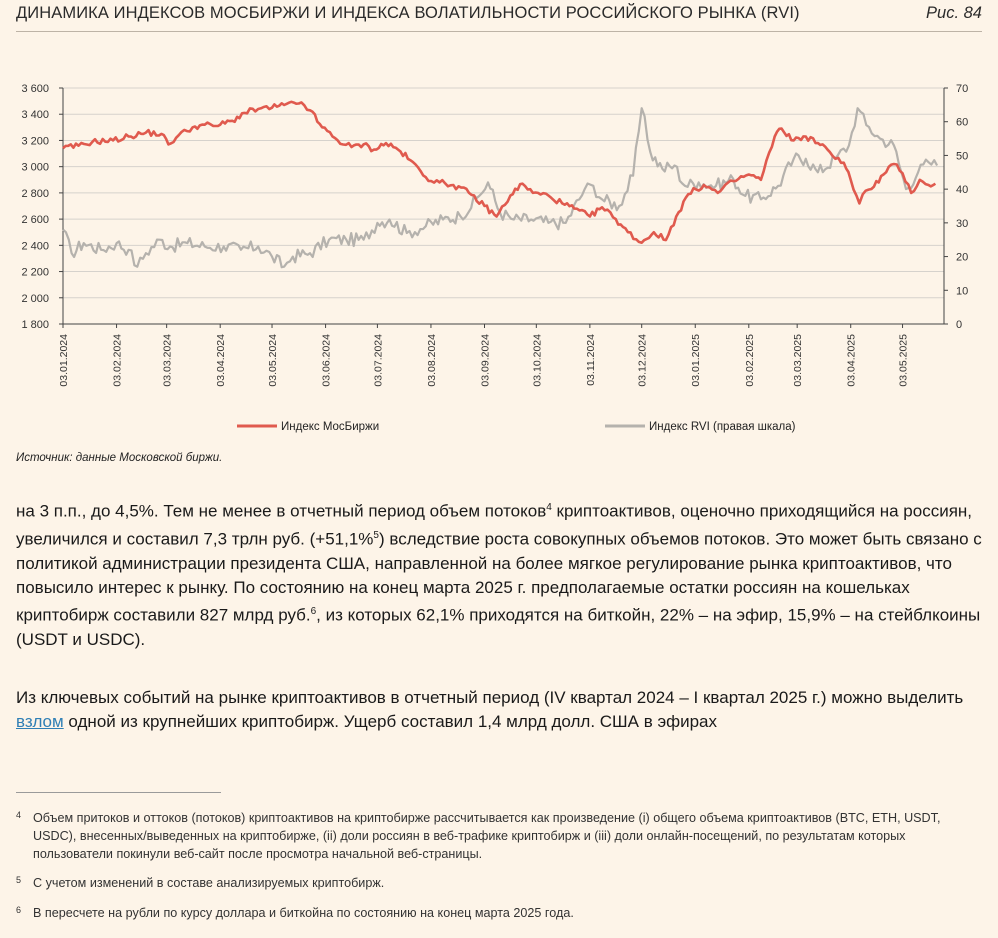  What do you see at coordinates (327, 360) in the screenshot?
I see `x-tick-label: 03.06.2024` at bounding box center [327, 360].